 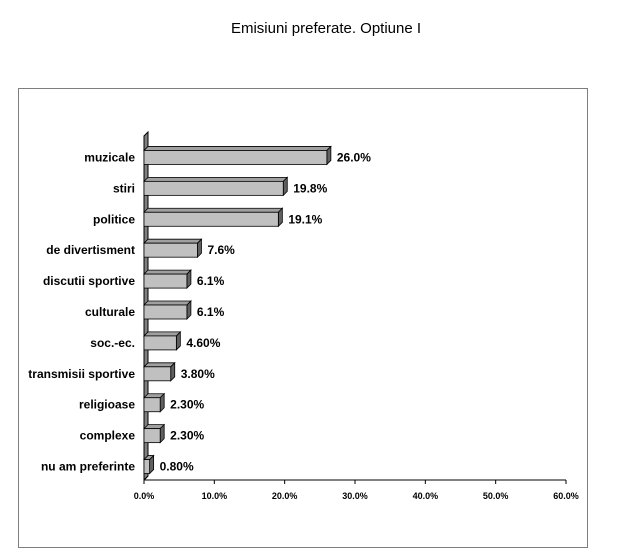 I want to click on data-label: 3.80%, so click(x=198, y=374).